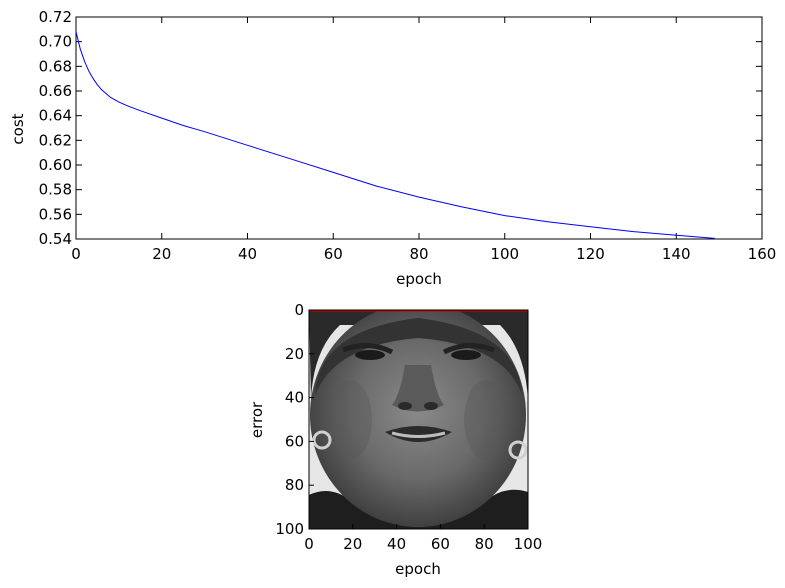 The width and height of the screenshot is (785, 588). What do you see at coordinates (55, 239) in the screenshot?
I see `cost-y-tick-label: 0.54` at bounding box center [55, 239].